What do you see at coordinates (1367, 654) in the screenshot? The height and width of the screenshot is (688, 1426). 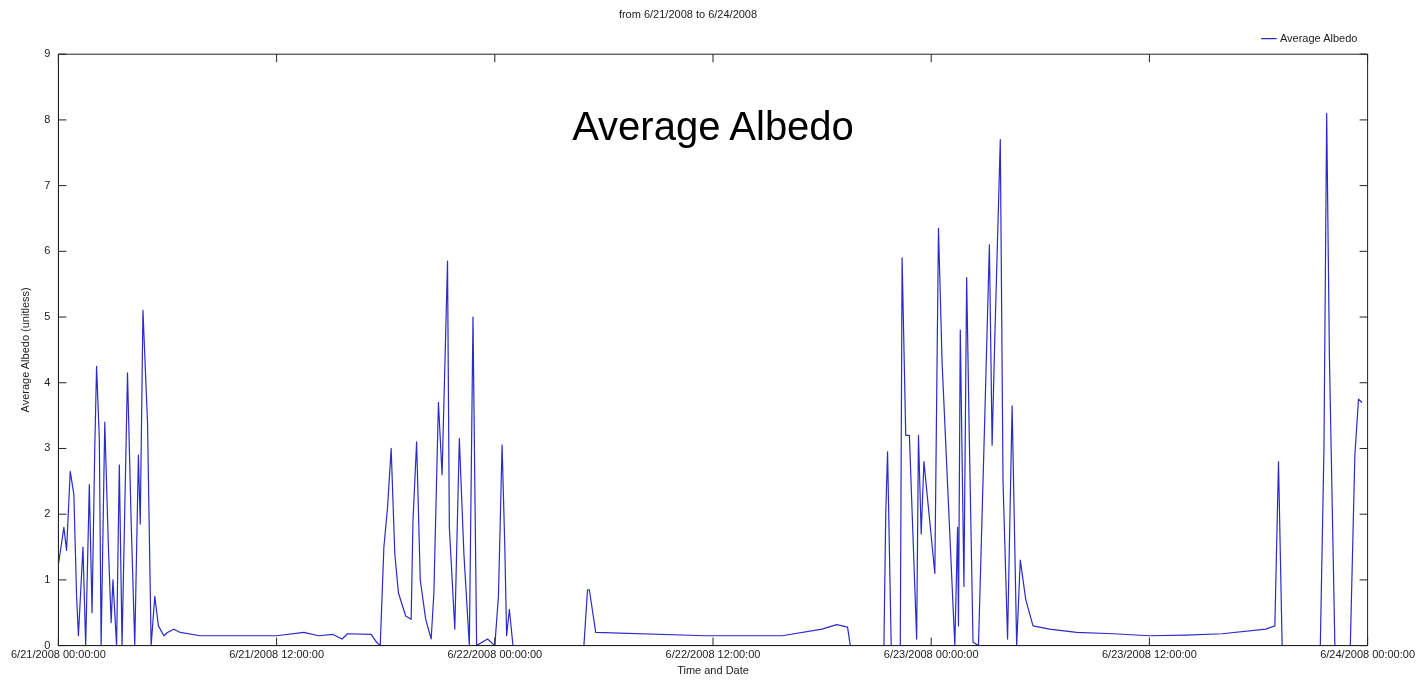 I see `x-tick-label: 6/24/2008 00:00:00` at bounding box center [1367, 654].